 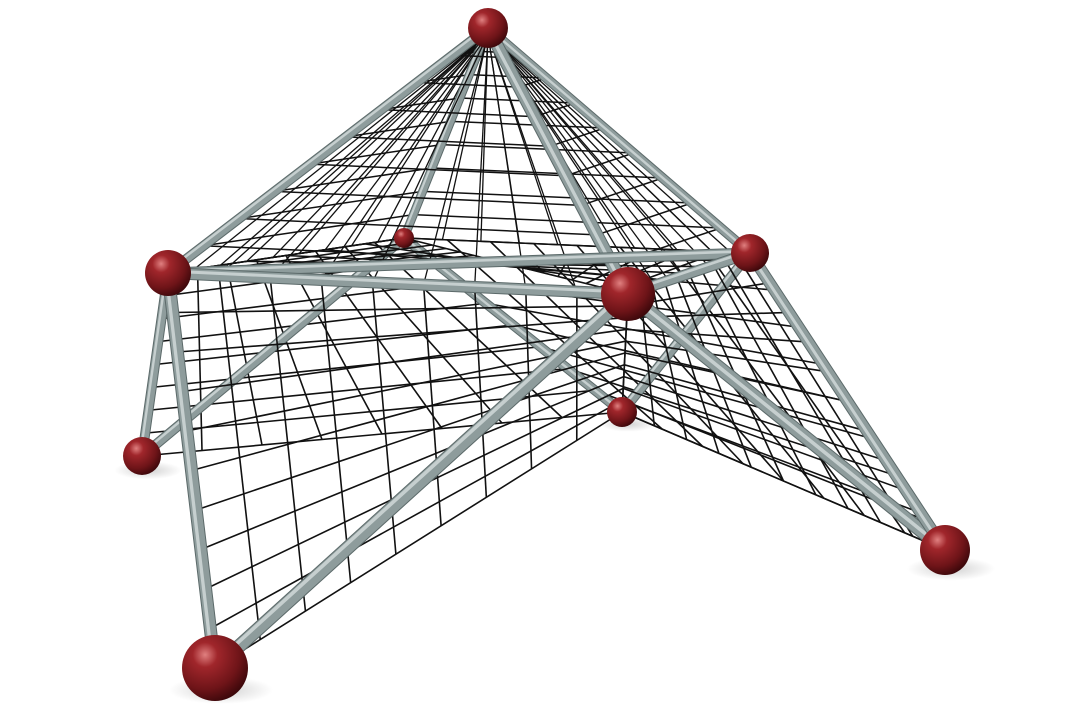 I want to click on pole-apex-left, so click(x=328, y=150).